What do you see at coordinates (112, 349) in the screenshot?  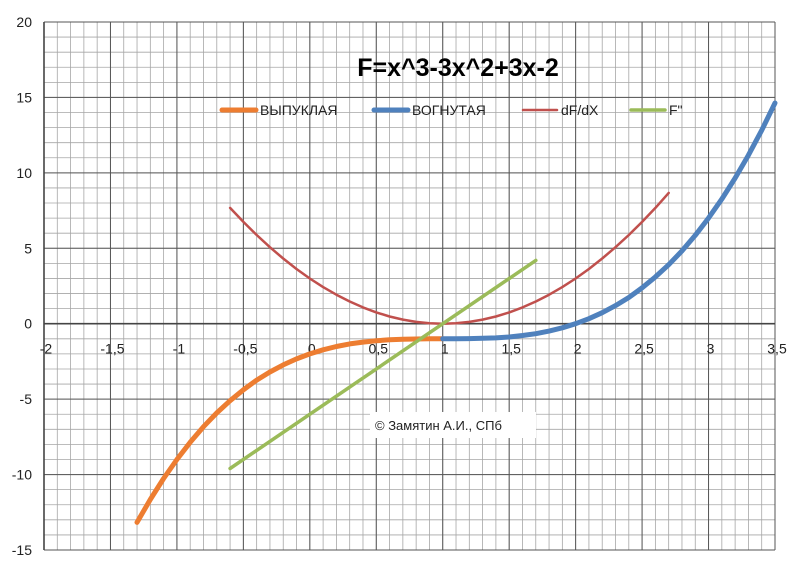 I see `x-tick-label: -1,5` at bounding box center [112, 349].